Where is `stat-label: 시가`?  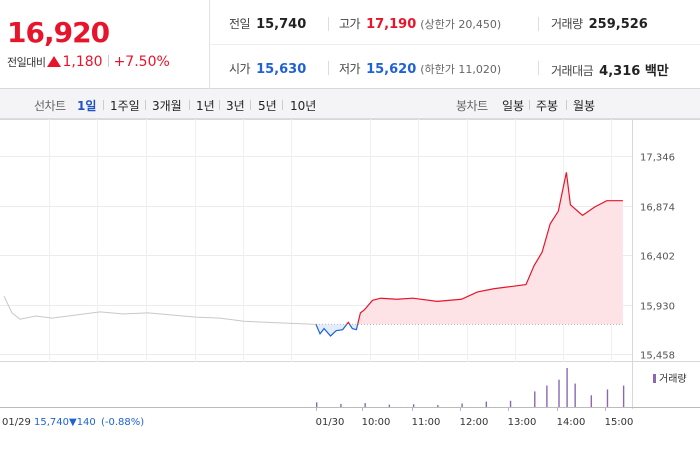
stat-label: 시가 is located at coordinates (240, 69).